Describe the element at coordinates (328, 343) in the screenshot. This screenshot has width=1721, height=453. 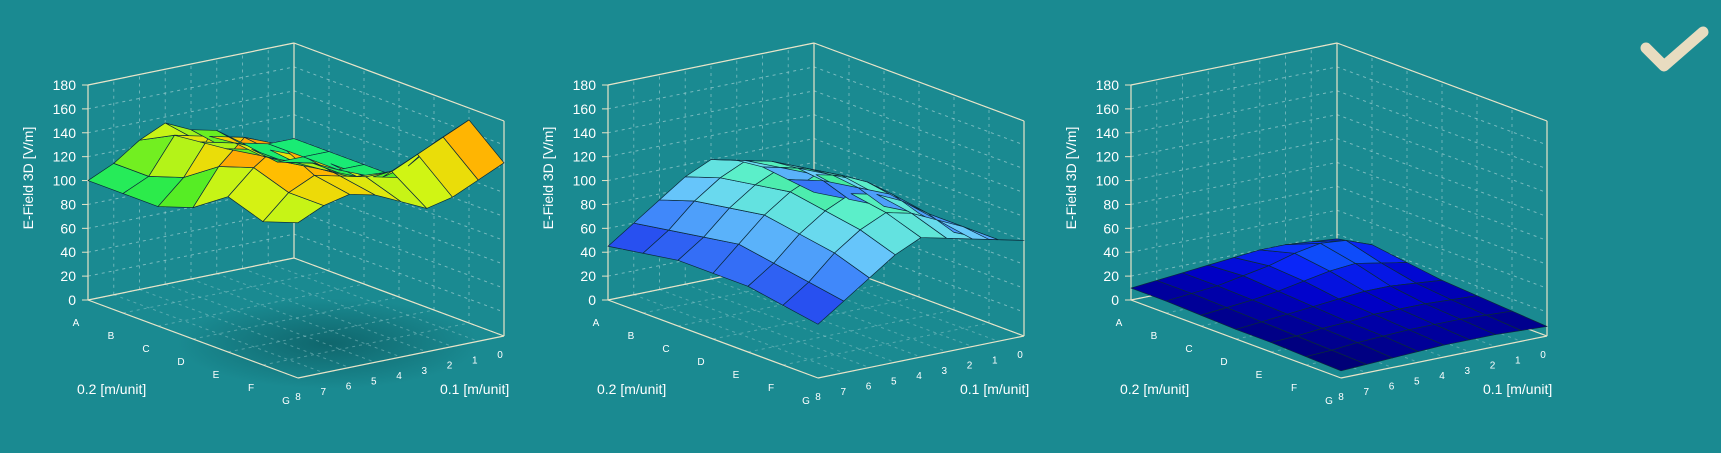
I see `surface-shadow` at that location.